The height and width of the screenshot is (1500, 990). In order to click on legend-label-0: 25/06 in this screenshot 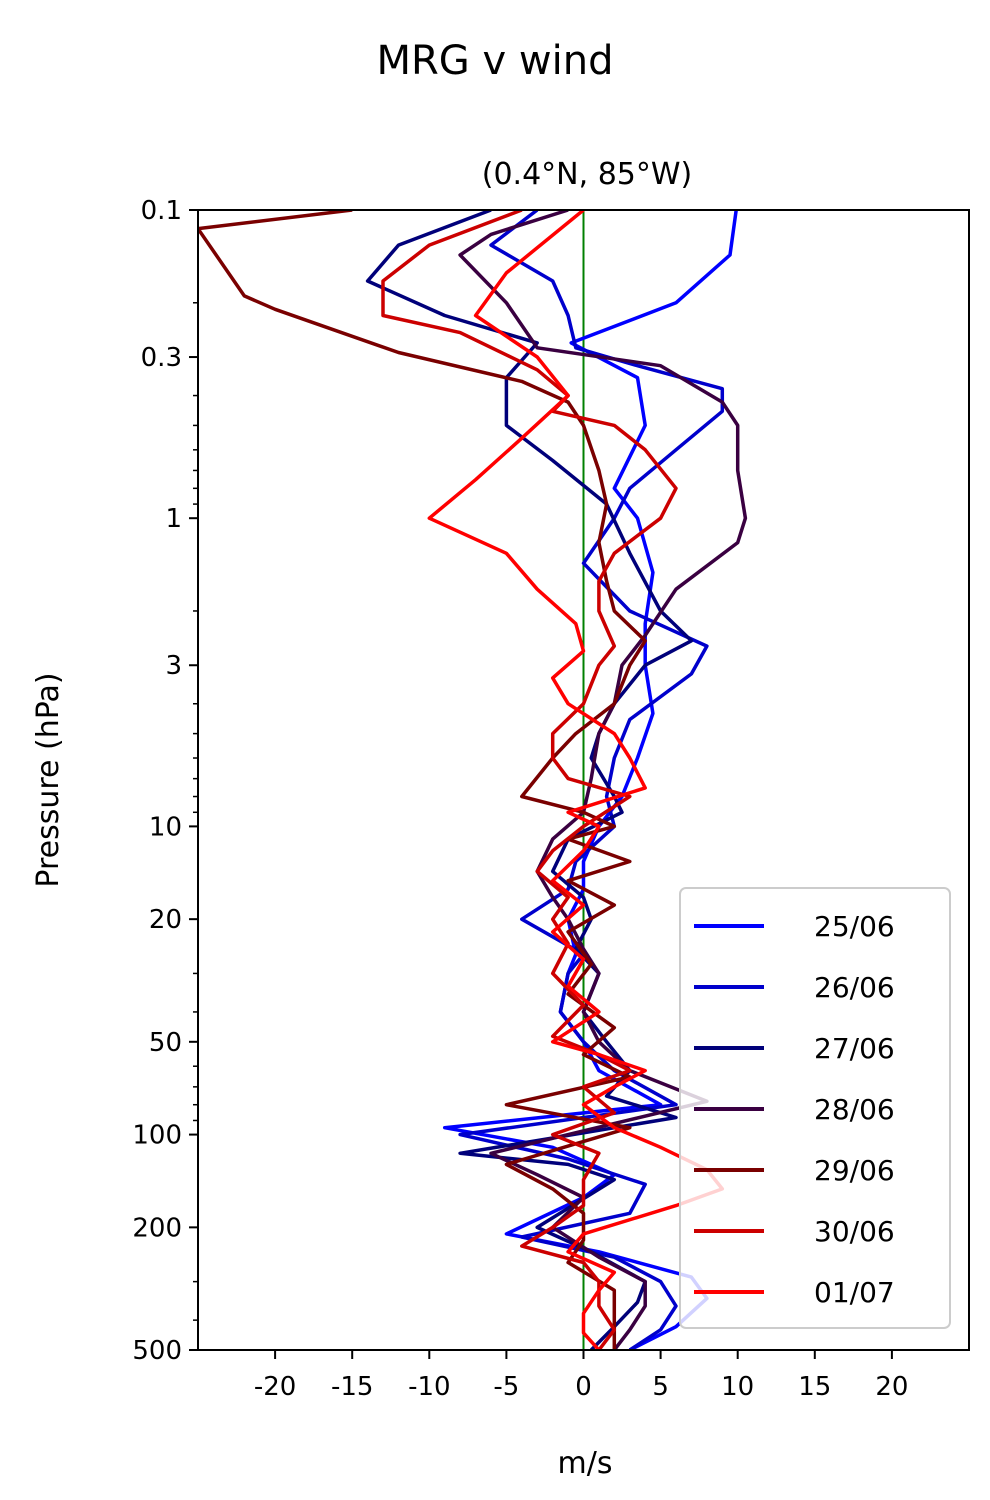, I will do `click(854, 926)`.